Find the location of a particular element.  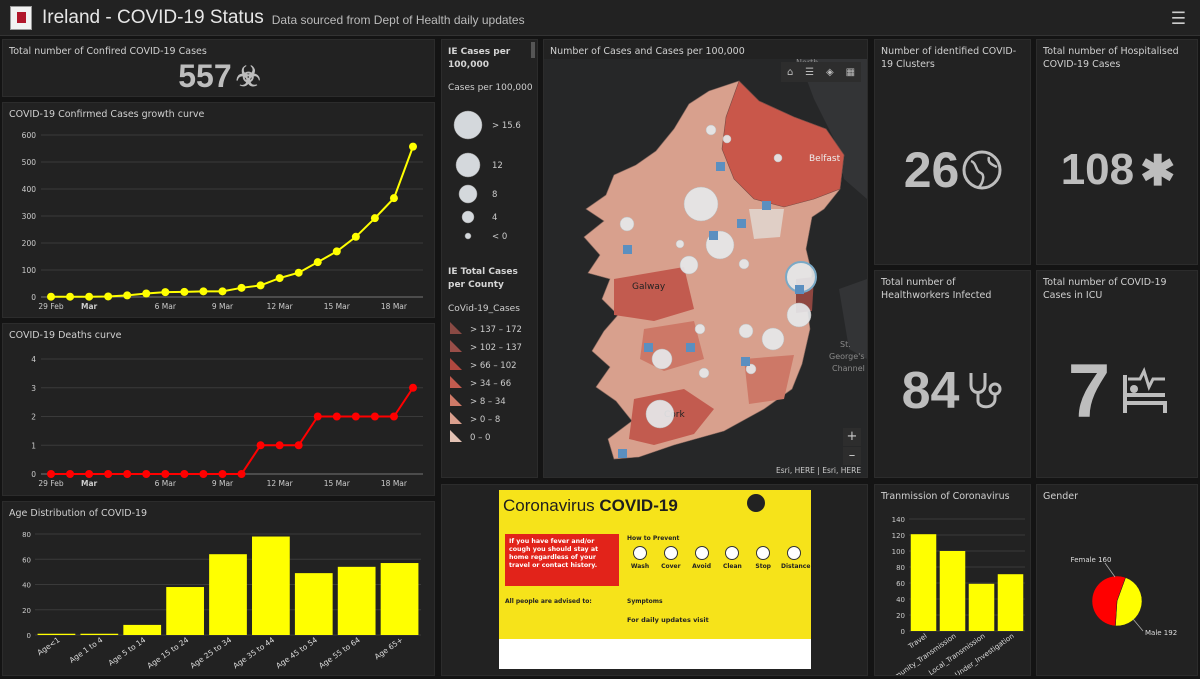

label-sea-3: Channel is located at coordinates (848, 368).